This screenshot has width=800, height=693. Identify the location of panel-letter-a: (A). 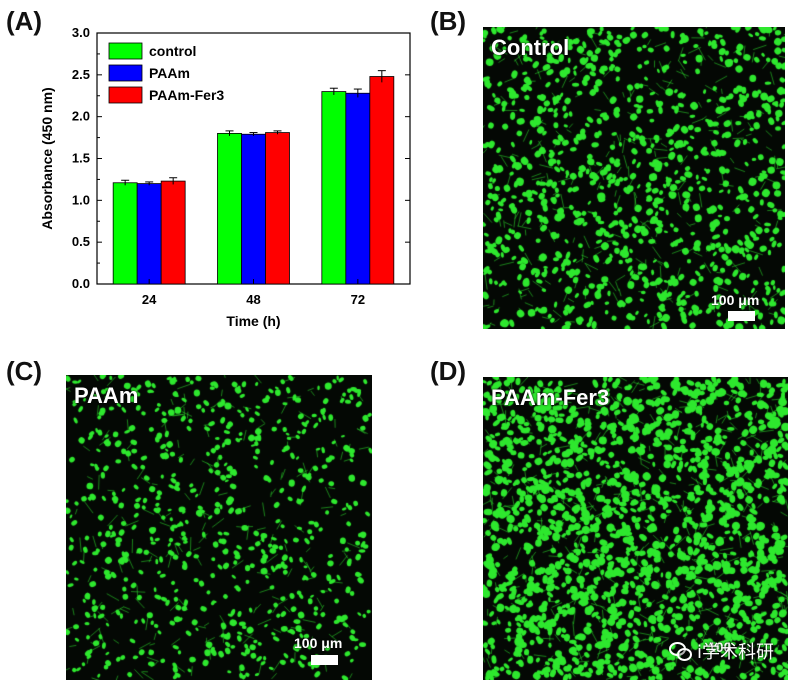
(24, 21).